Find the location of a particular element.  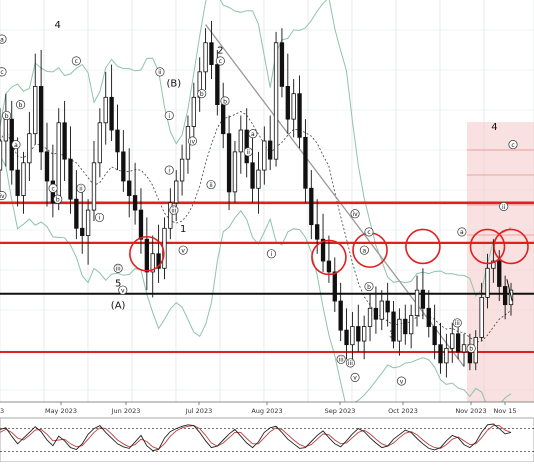

wave-label-small: iii is located at coordinates (174, 210).